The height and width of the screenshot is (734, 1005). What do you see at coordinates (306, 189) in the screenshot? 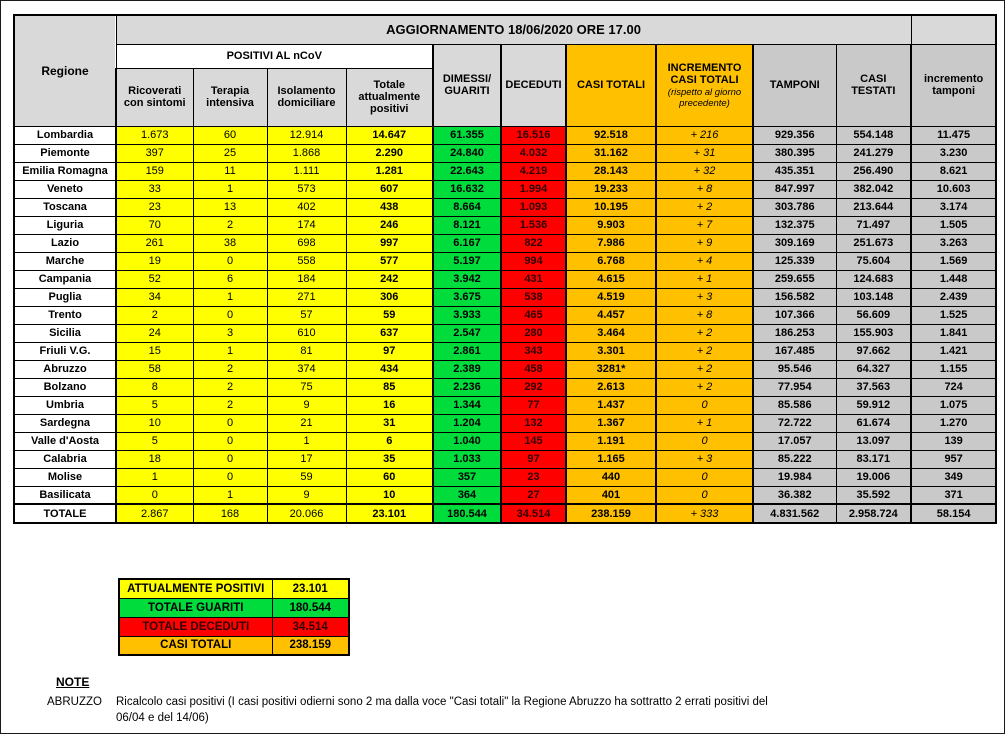
I see `cell-isolamento: 573` at bounding box center [306, 189].